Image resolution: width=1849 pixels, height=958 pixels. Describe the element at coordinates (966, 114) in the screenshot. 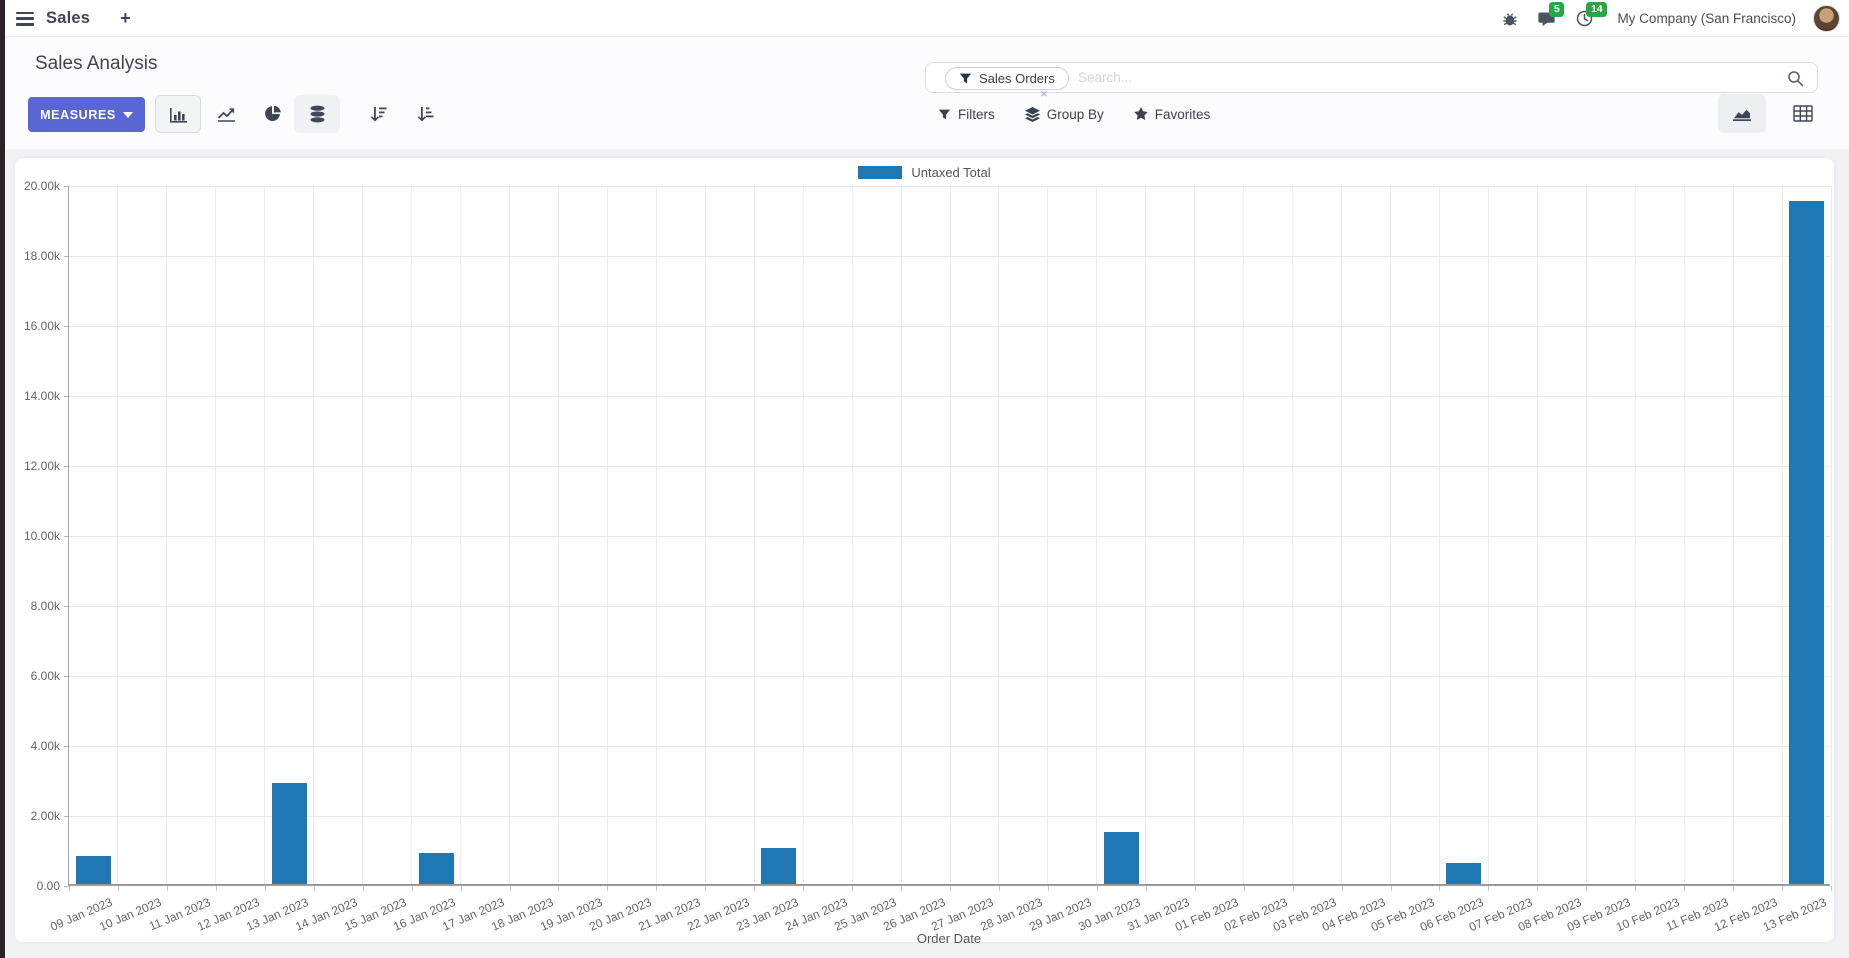

I see `filters-button: Filters` at that location.